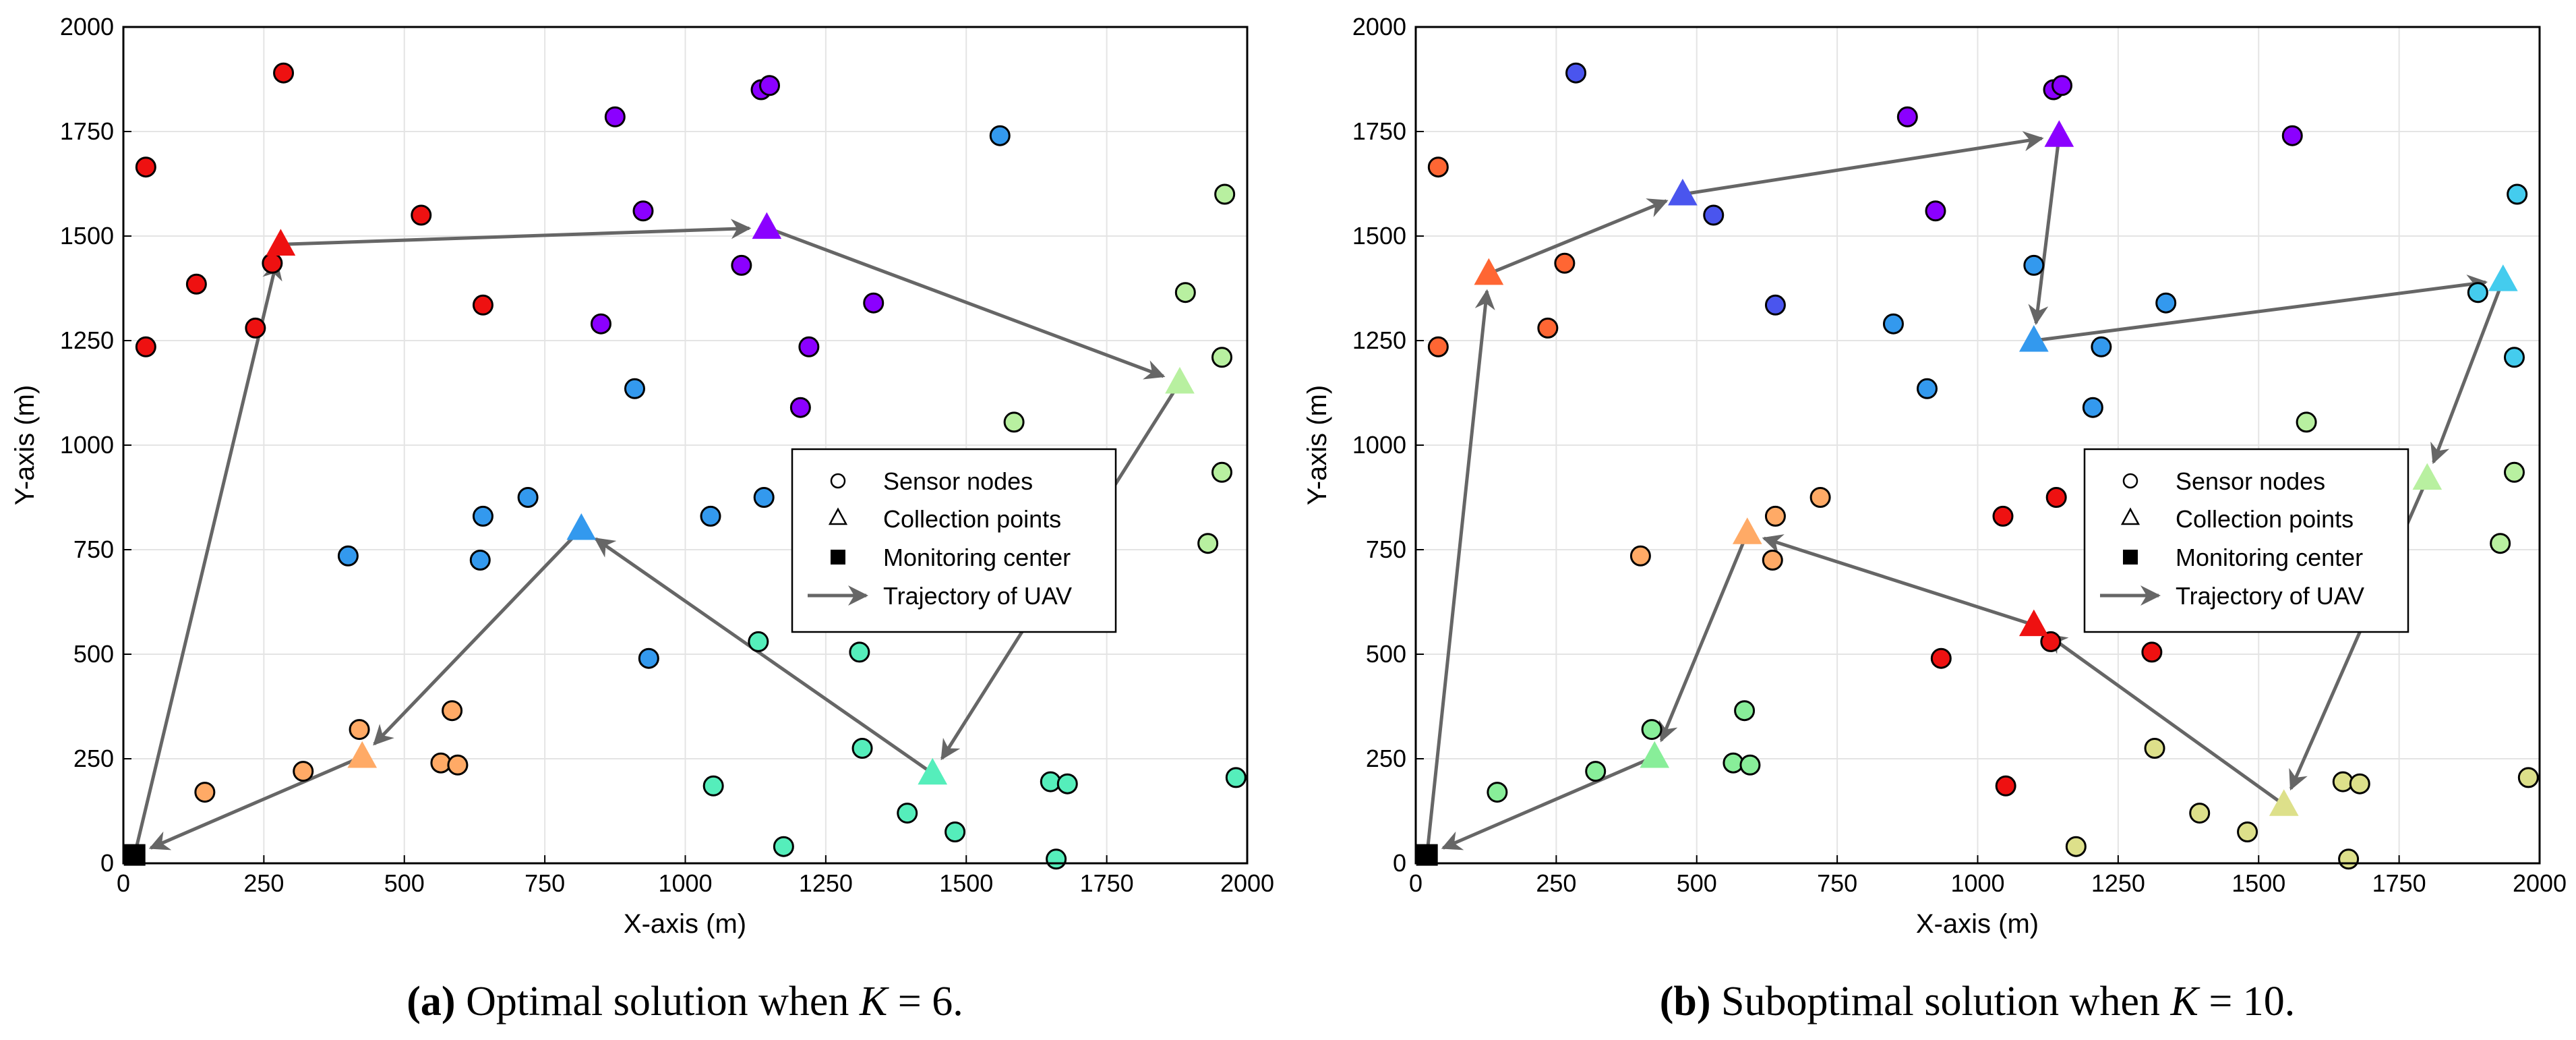 The height and width of the screenshot is (1040, 2576). Describe the element at coordinates (1685, 1002) in the screenshot. I see `caption-label: (b)` at that location.